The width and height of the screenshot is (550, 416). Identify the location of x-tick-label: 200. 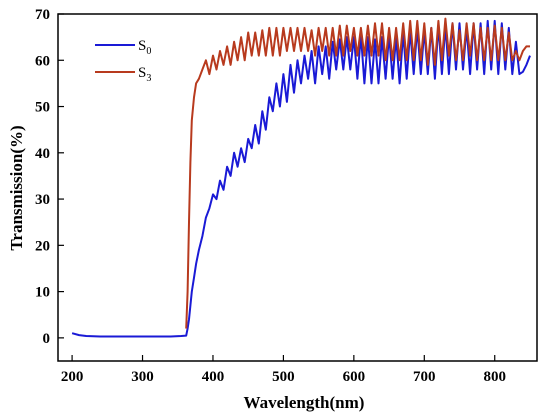
(72, 377).